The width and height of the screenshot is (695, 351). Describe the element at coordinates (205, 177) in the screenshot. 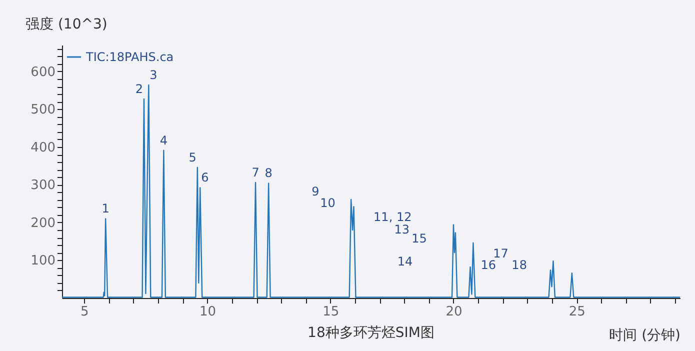

I see `annotation: 6` at that location.